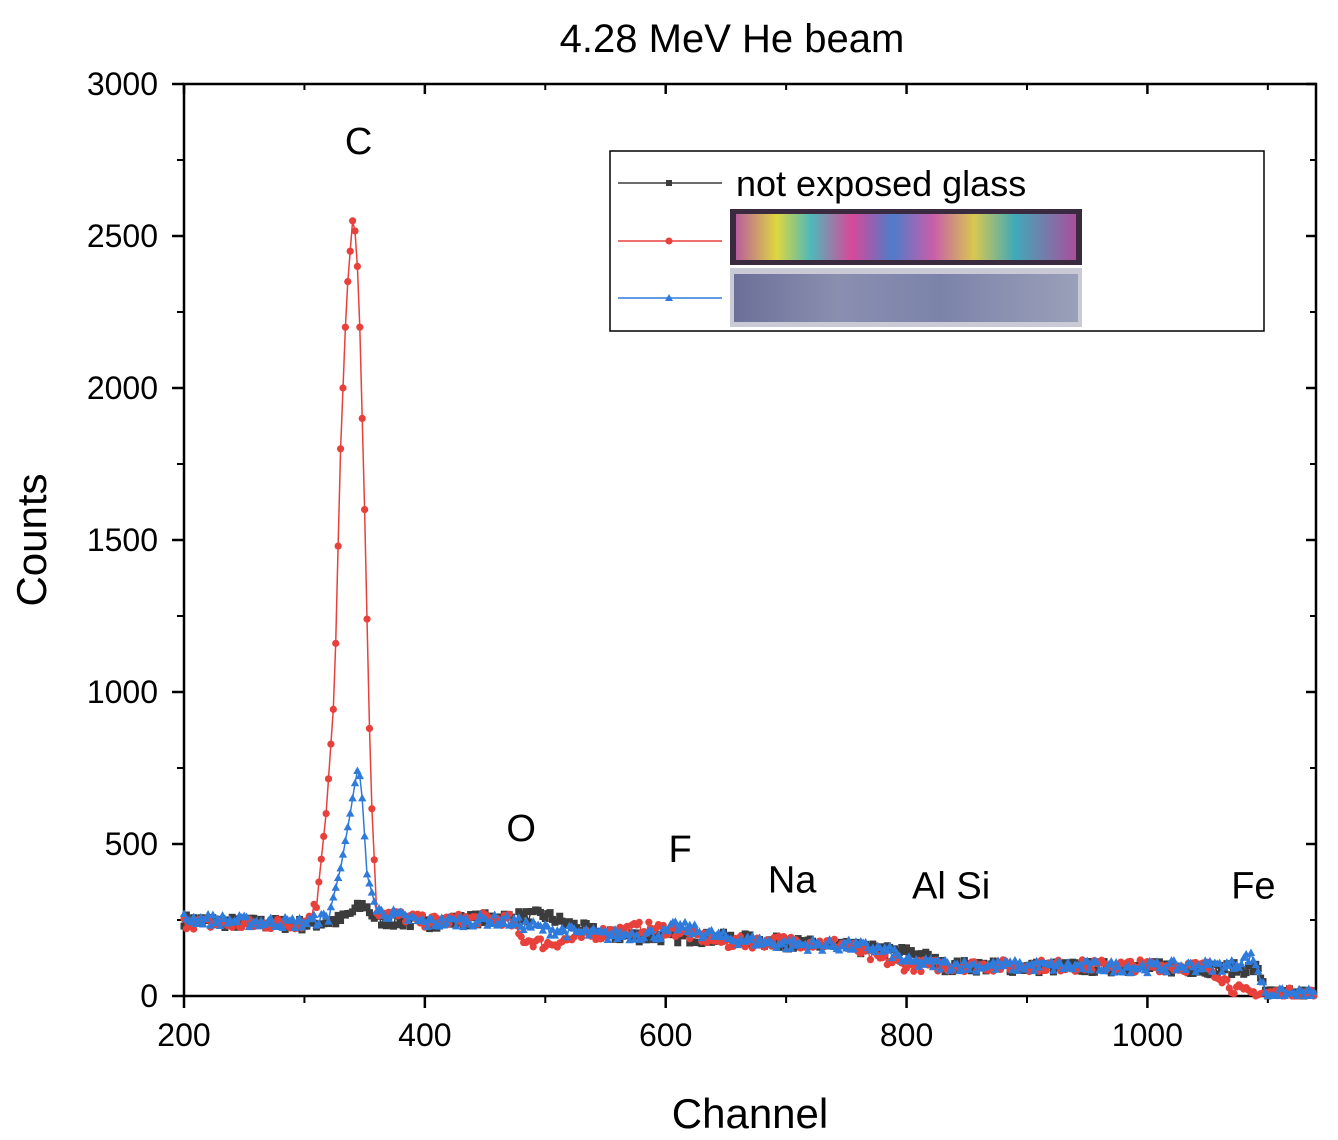 This screenshot has width=1338, height=1140. Describe the element at coordinates (131, 844) in the screenshot. I see `y-tick-label: 500` at that location.